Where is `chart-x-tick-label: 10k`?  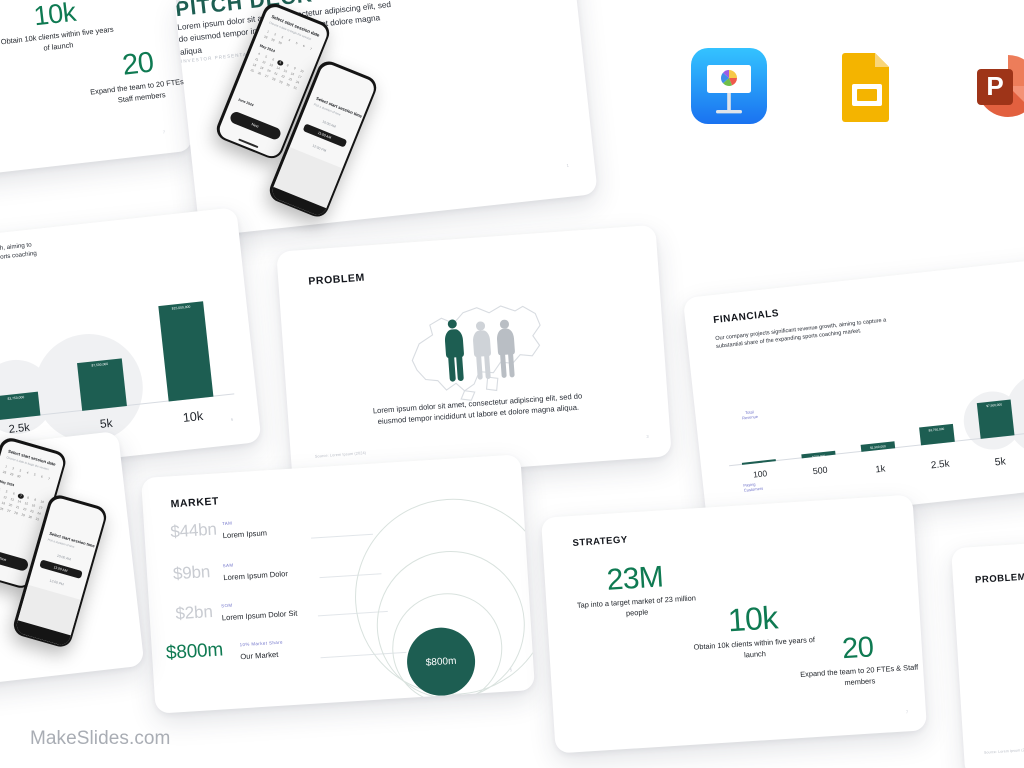 chart-x-tick-label: 10k is located at coordinates (193, 417).